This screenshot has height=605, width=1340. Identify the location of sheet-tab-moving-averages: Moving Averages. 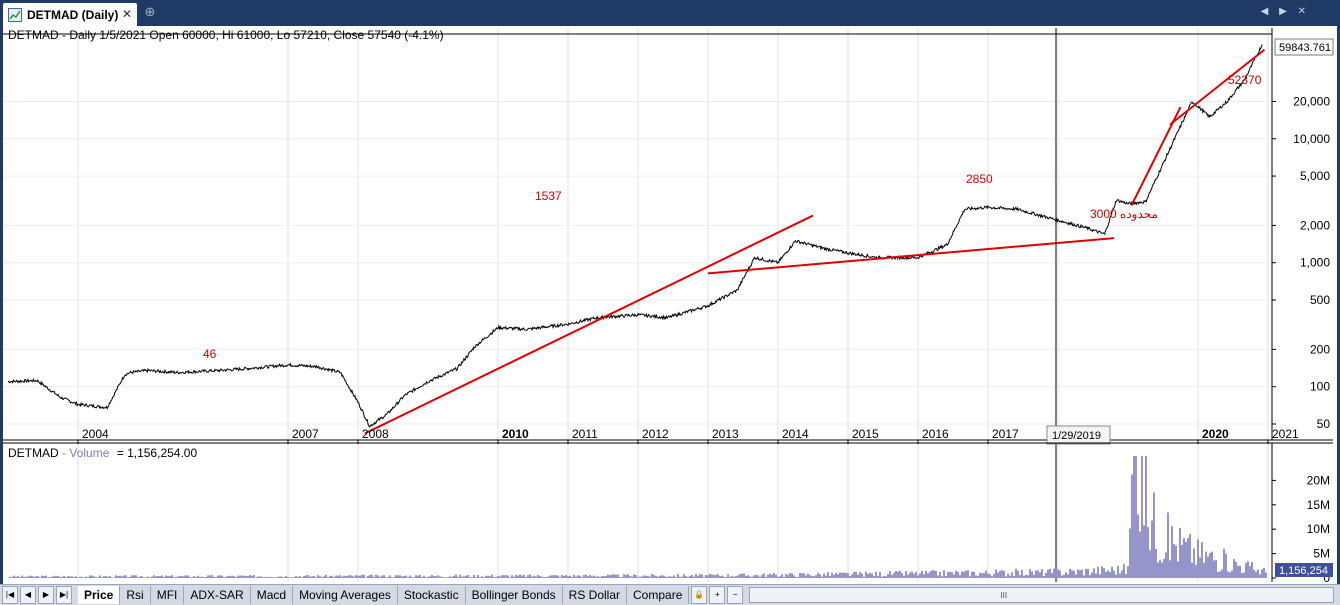
(345, 595).